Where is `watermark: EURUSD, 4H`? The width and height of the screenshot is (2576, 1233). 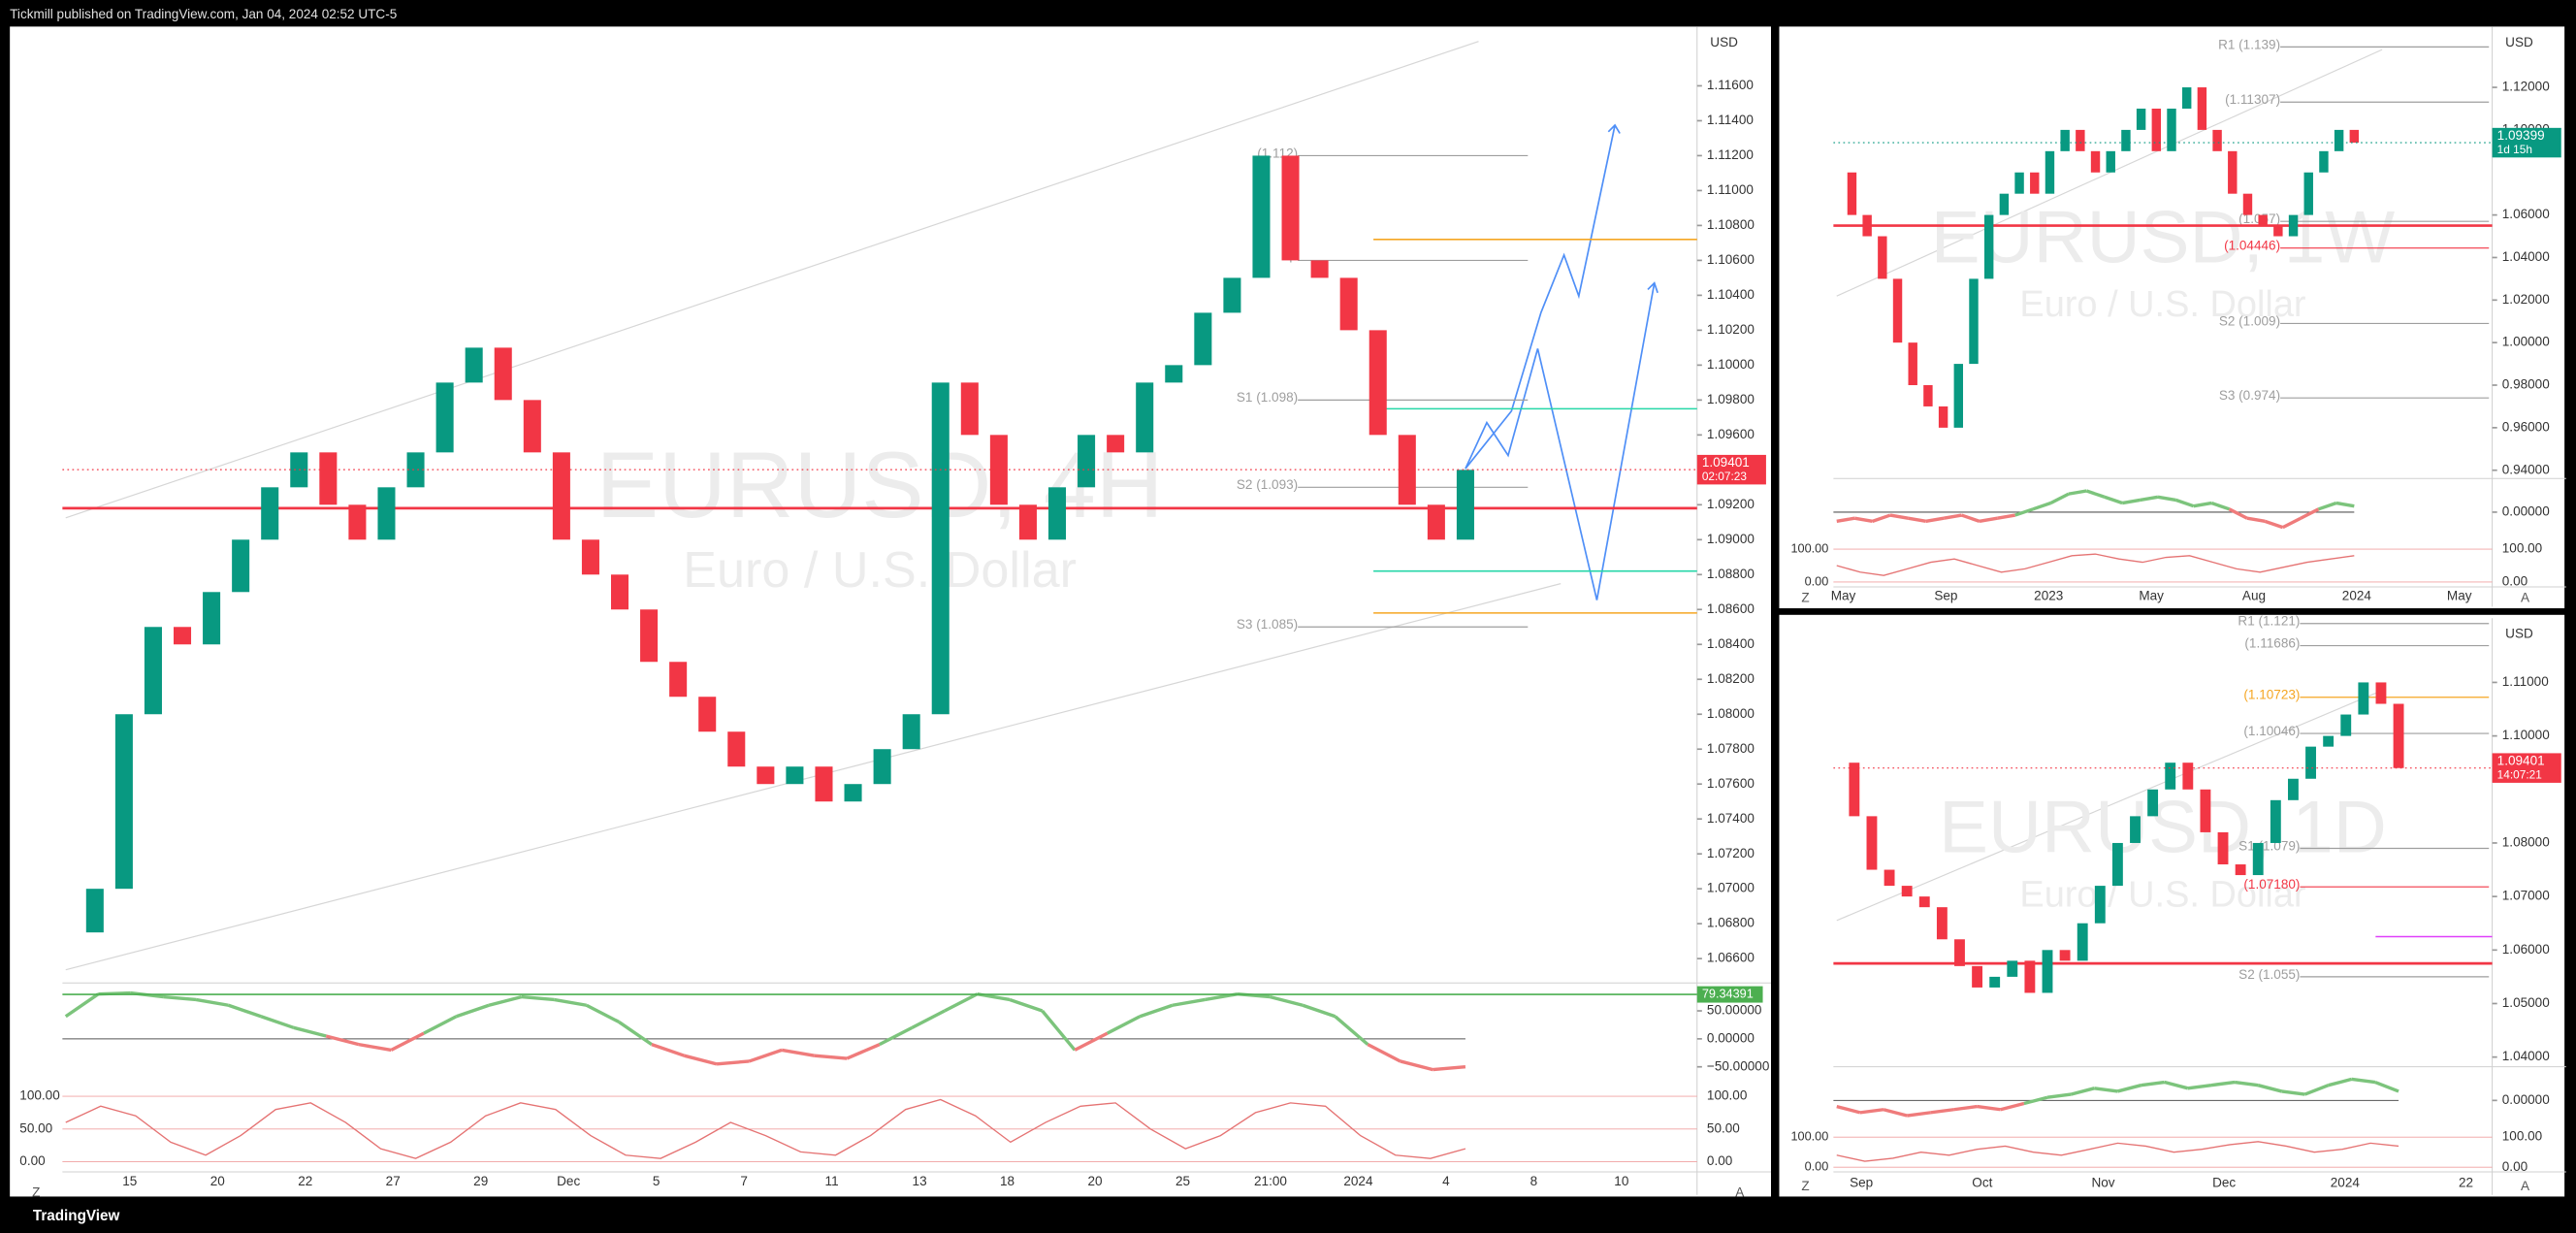 watermark: EURUSD, 4H is located at coordinates (880, 485).